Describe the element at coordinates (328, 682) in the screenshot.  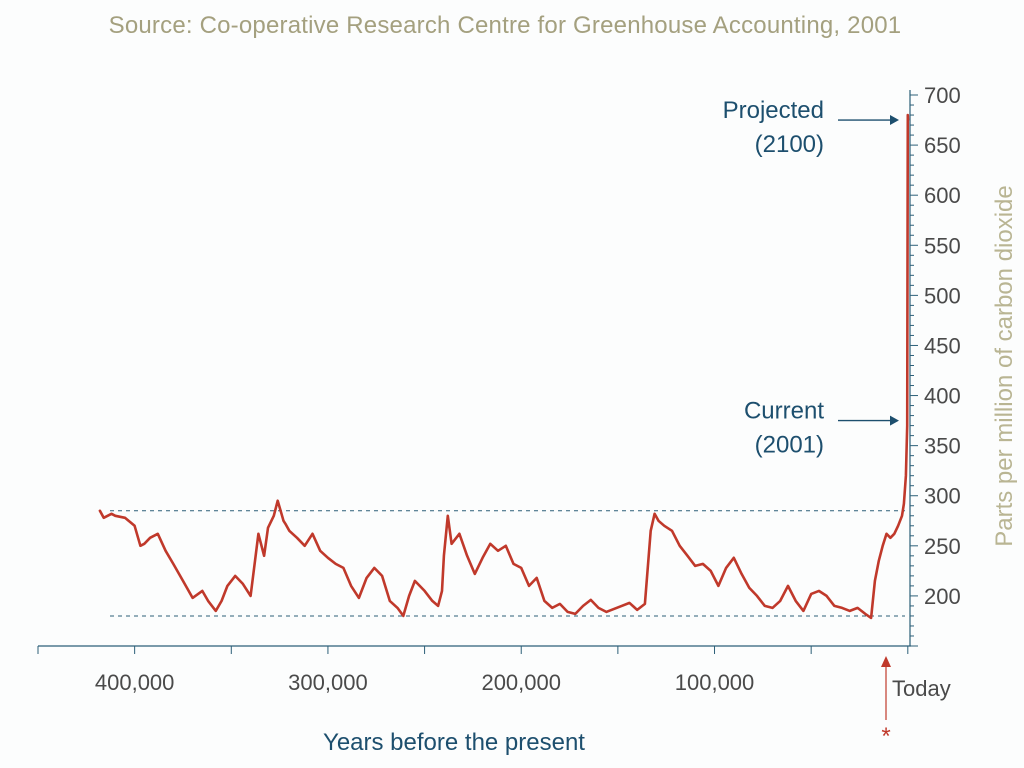
I see `x-tick-label: 300,000` at that location.